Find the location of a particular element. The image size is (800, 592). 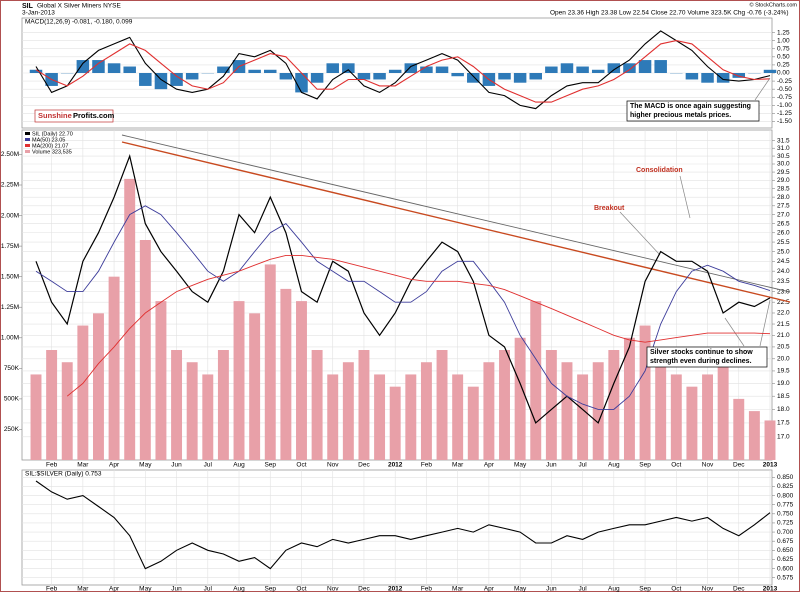

y-tick-label: 0.800 is located at coordinates (785, 495).